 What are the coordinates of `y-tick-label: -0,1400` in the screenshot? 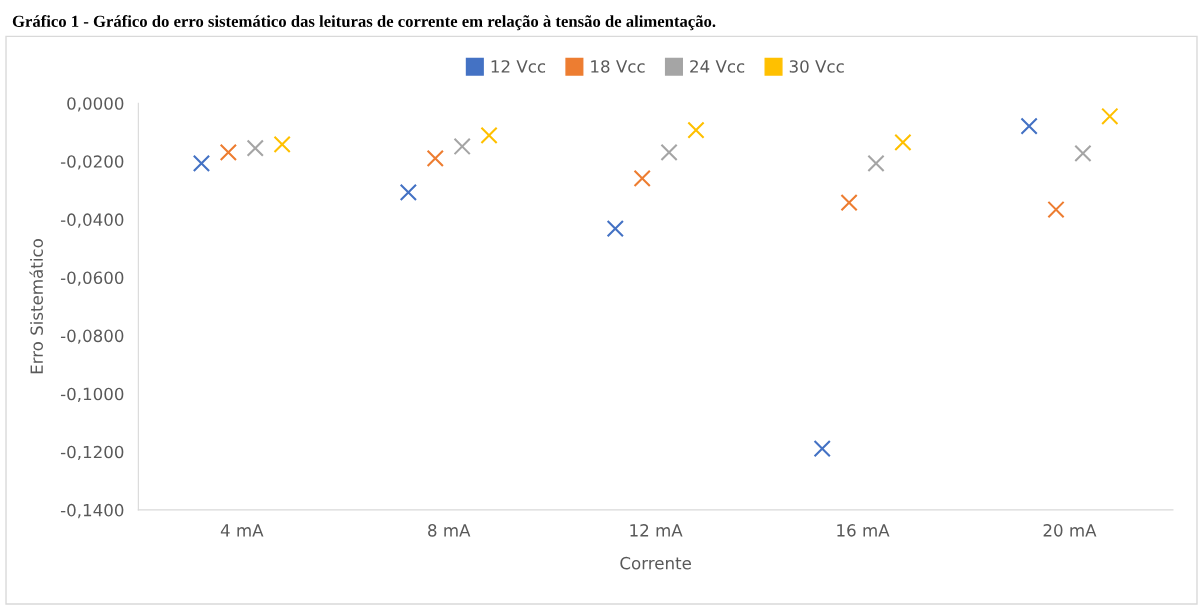 It's located at (92, 511).